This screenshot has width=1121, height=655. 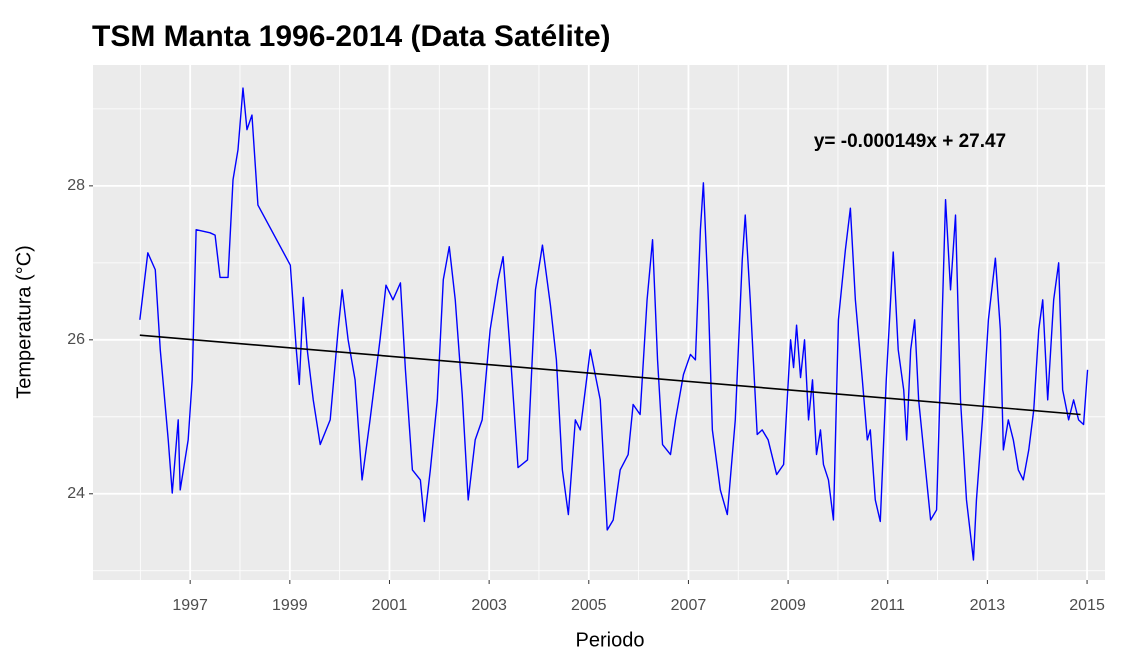 I want to click on chart-title: TSM Manta 1996-2014 (Data Satélite), so click(x=351, y=36).